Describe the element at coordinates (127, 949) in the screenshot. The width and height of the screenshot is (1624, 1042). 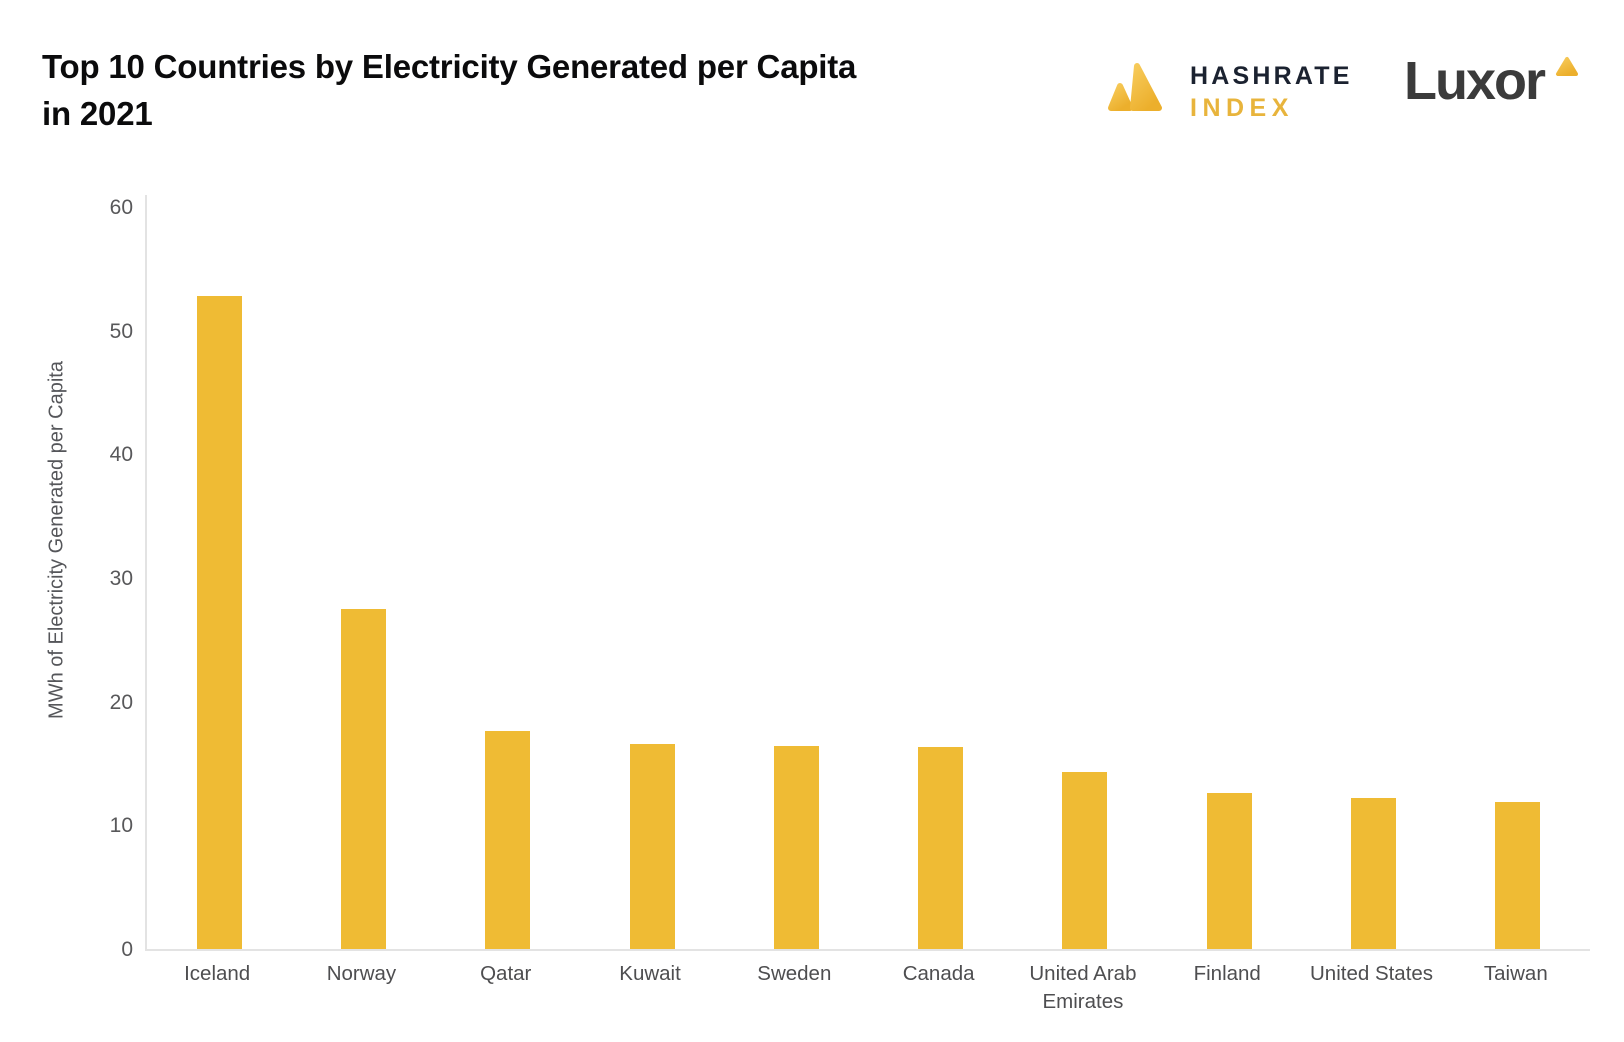
I see `y-tick-label: 0` at that location.